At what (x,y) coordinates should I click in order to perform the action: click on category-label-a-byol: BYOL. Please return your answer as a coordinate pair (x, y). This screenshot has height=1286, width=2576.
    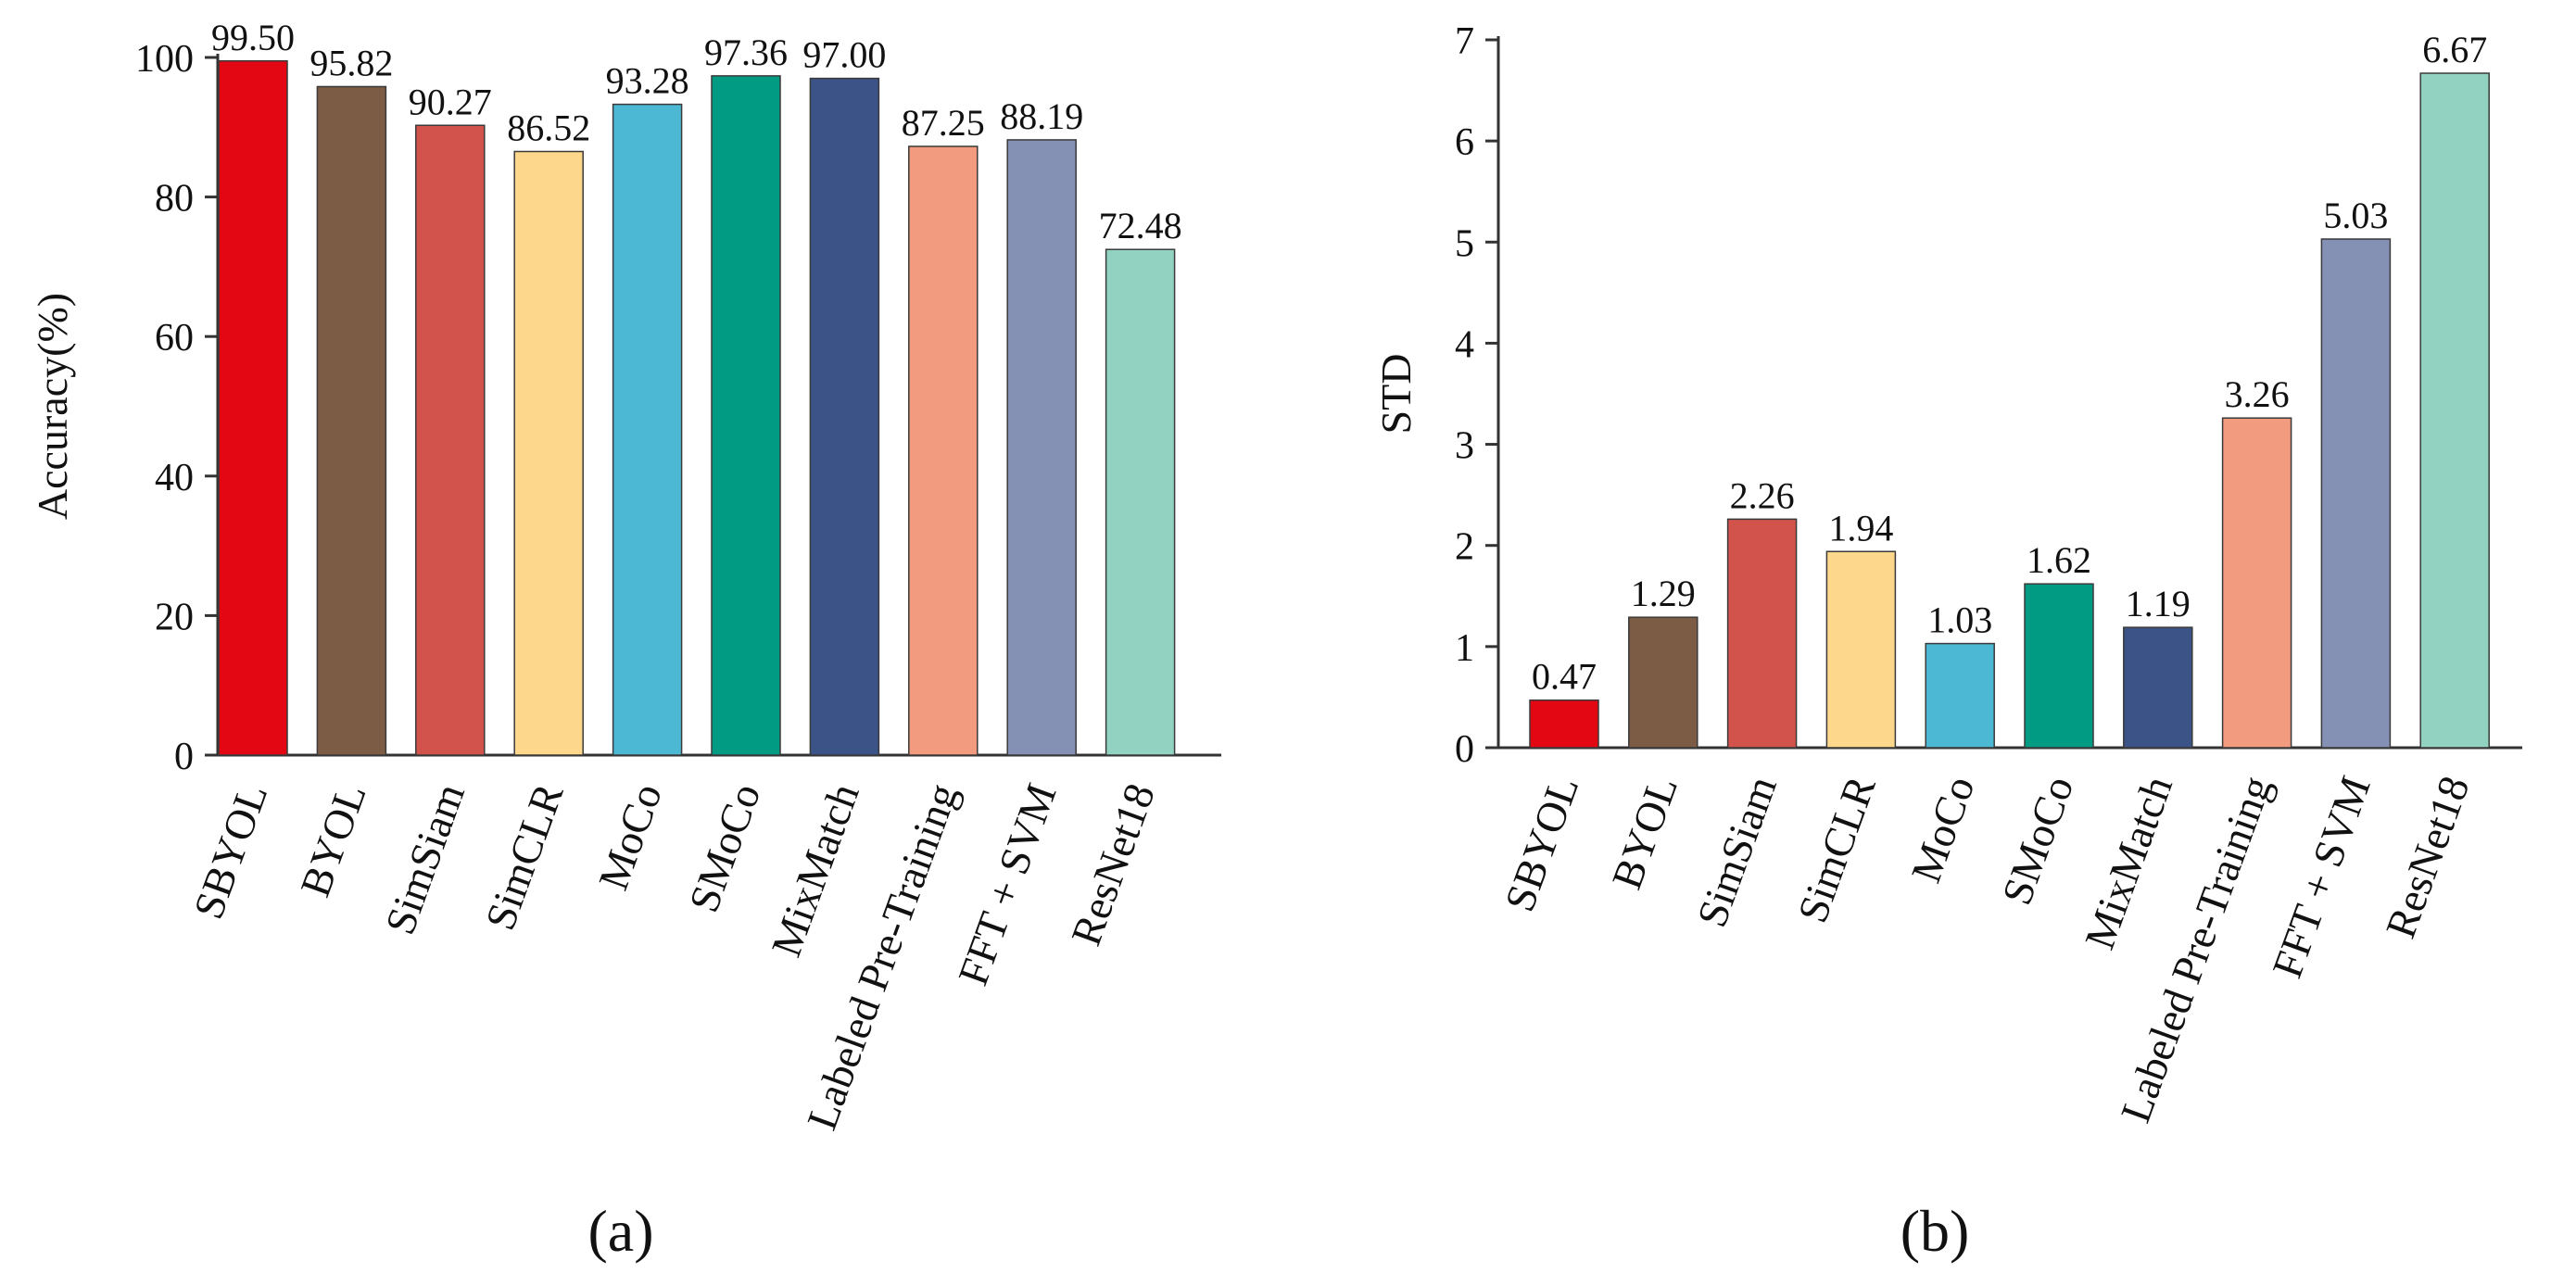
    Looking at the image, I should click on (333, 840).